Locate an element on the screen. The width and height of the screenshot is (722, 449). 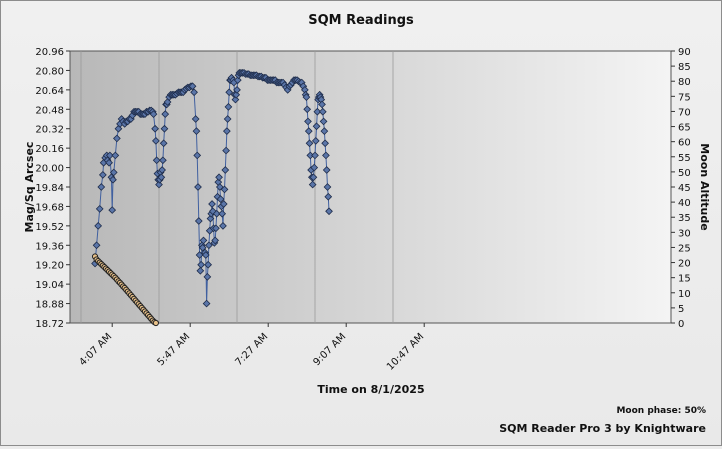
x-tick-label: 10:47 AM is located at coordinates (405, 351).